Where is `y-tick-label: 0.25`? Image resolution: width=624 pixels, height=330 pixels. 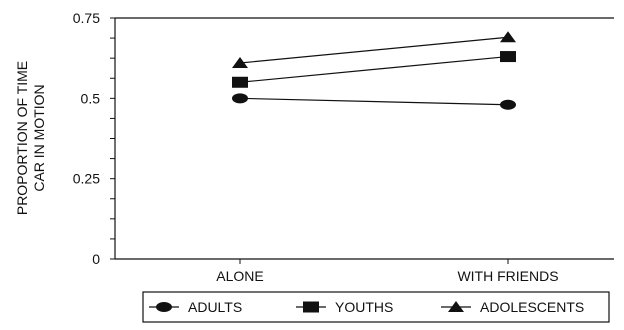
y-tick-label: 0.25 is located at coordinates (86, 179).